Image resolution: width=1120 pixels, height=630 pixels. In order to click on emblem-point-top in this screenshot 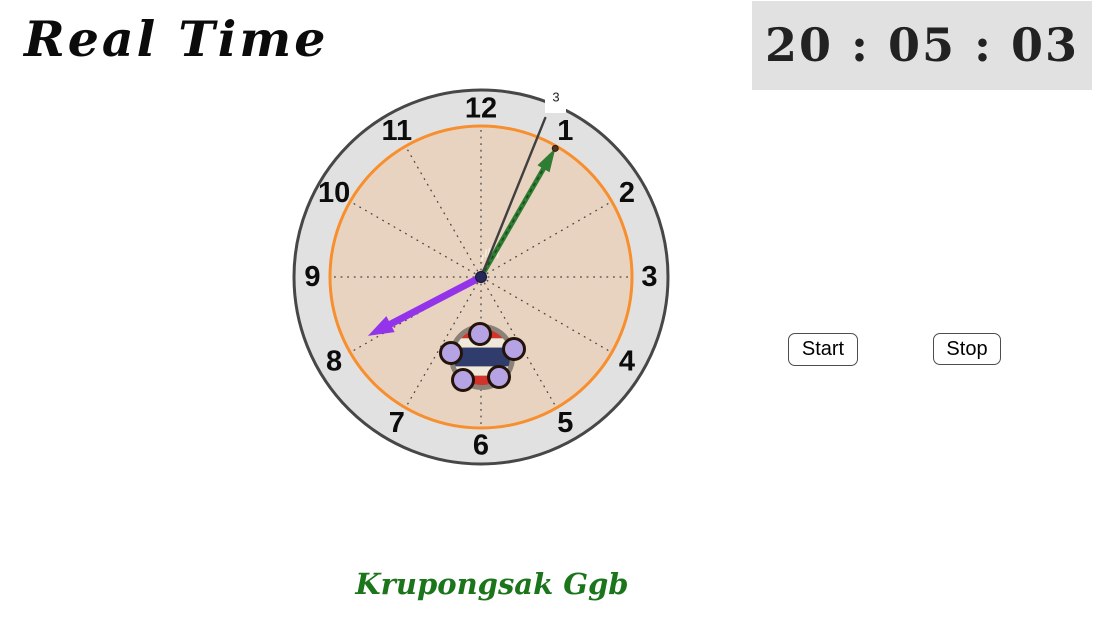, I will do `click(480, 334)`.